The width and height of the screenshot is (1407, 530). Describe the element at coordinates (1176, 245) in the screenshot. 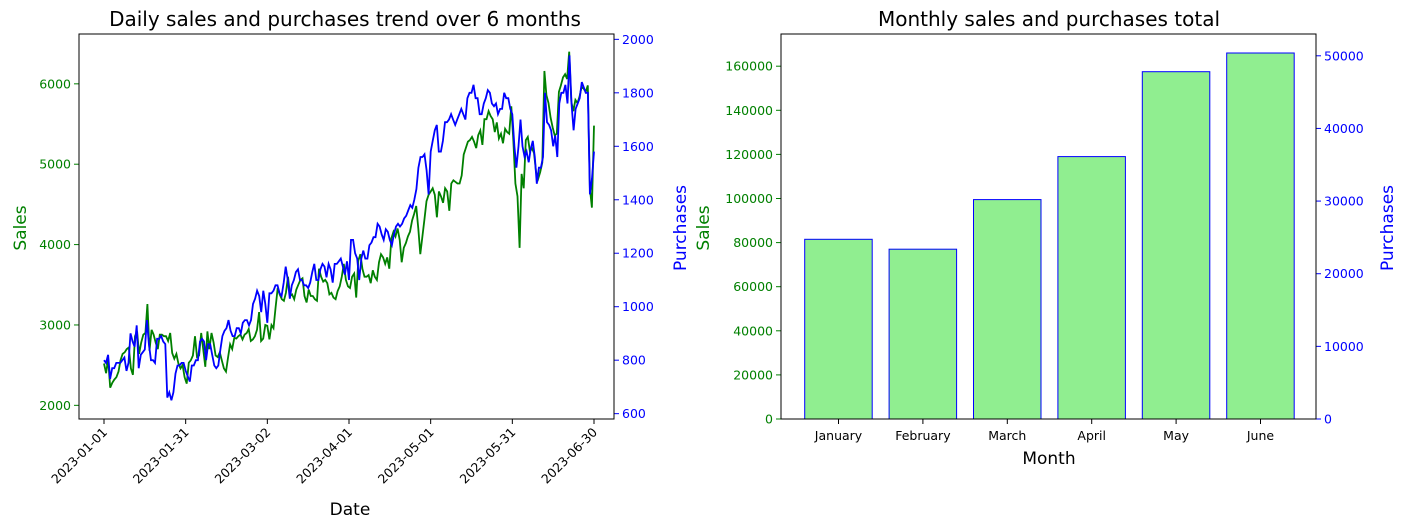

I see `bar-may` at that location.